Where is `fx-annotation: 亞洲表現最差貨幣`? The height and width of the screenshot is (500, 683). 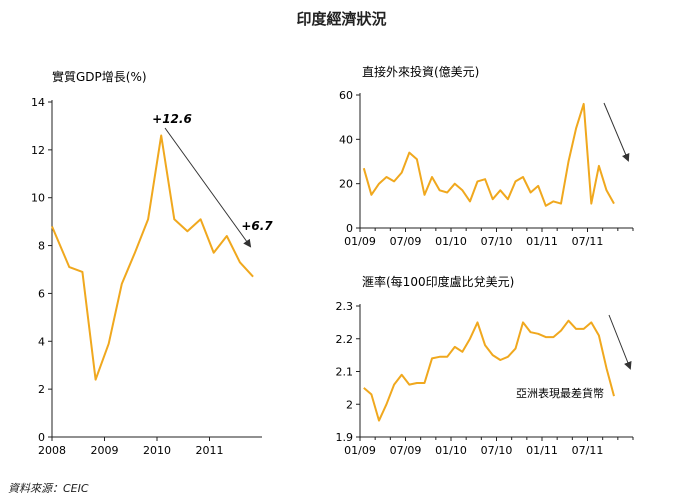
fx-annotation: 亞洲表現最差貨幣 is located at coordinates (560, 393).